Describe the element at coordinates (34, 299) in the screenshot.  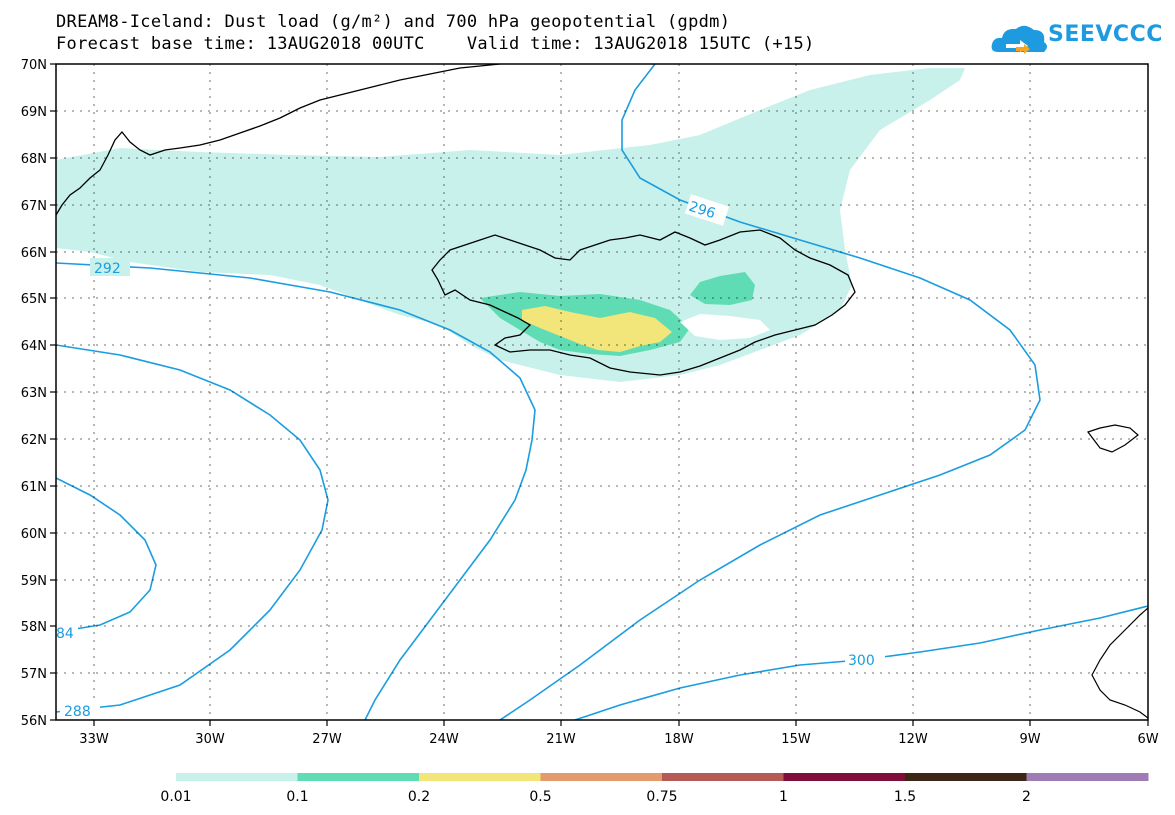
I see `lat-label: 65N` at that location.